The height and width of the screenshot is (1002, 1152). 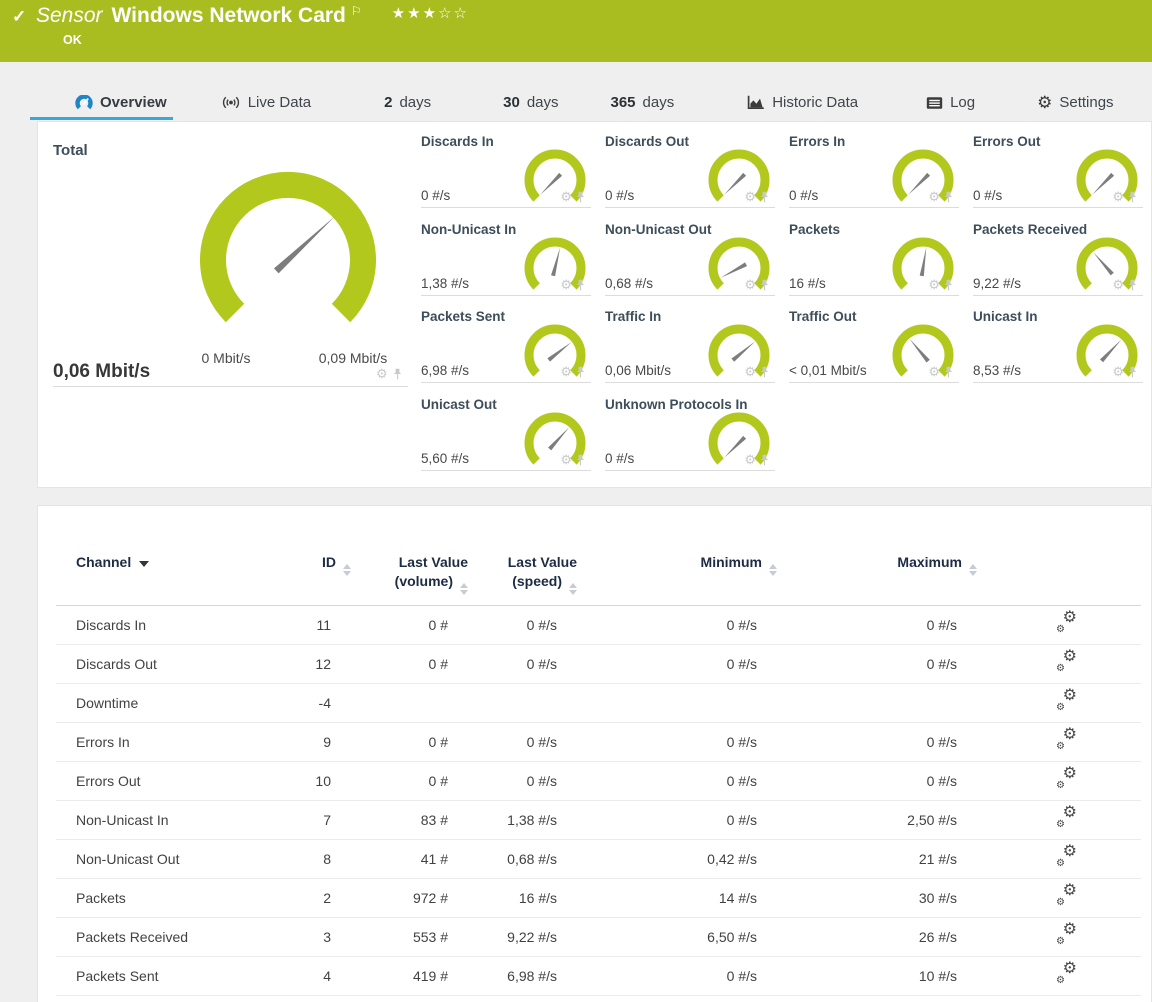 What do you see at coordinates (506, 434) in the screenshot?
I see `gauge-tile-unicast-out: Unicast Out 5,60 #/s ⚙` at bounding box center [506, 434].